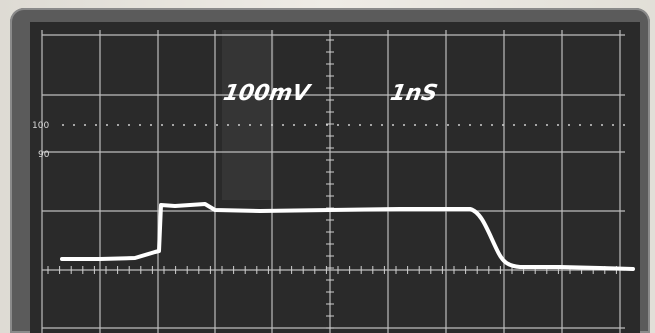 This screenshot has width=655, height=333. I want to click on volts-per-div-label: 100mV, so click(267, 93).